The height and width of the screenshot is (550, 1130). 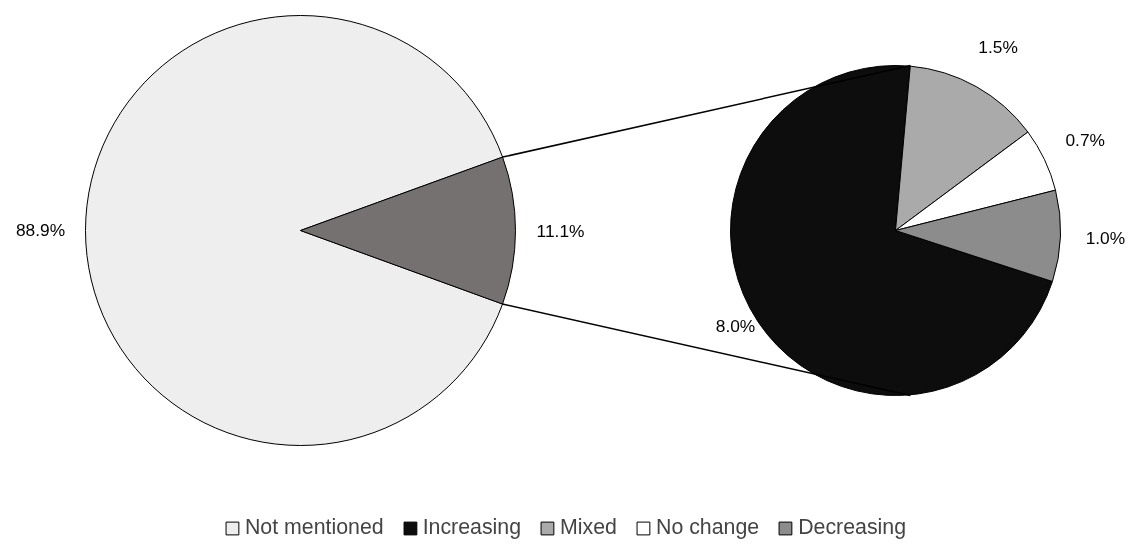 What do you see at coordinates (735, 325) in the screenshot?
I see `data-label: 8.0%` at bounding box center [735, 325].